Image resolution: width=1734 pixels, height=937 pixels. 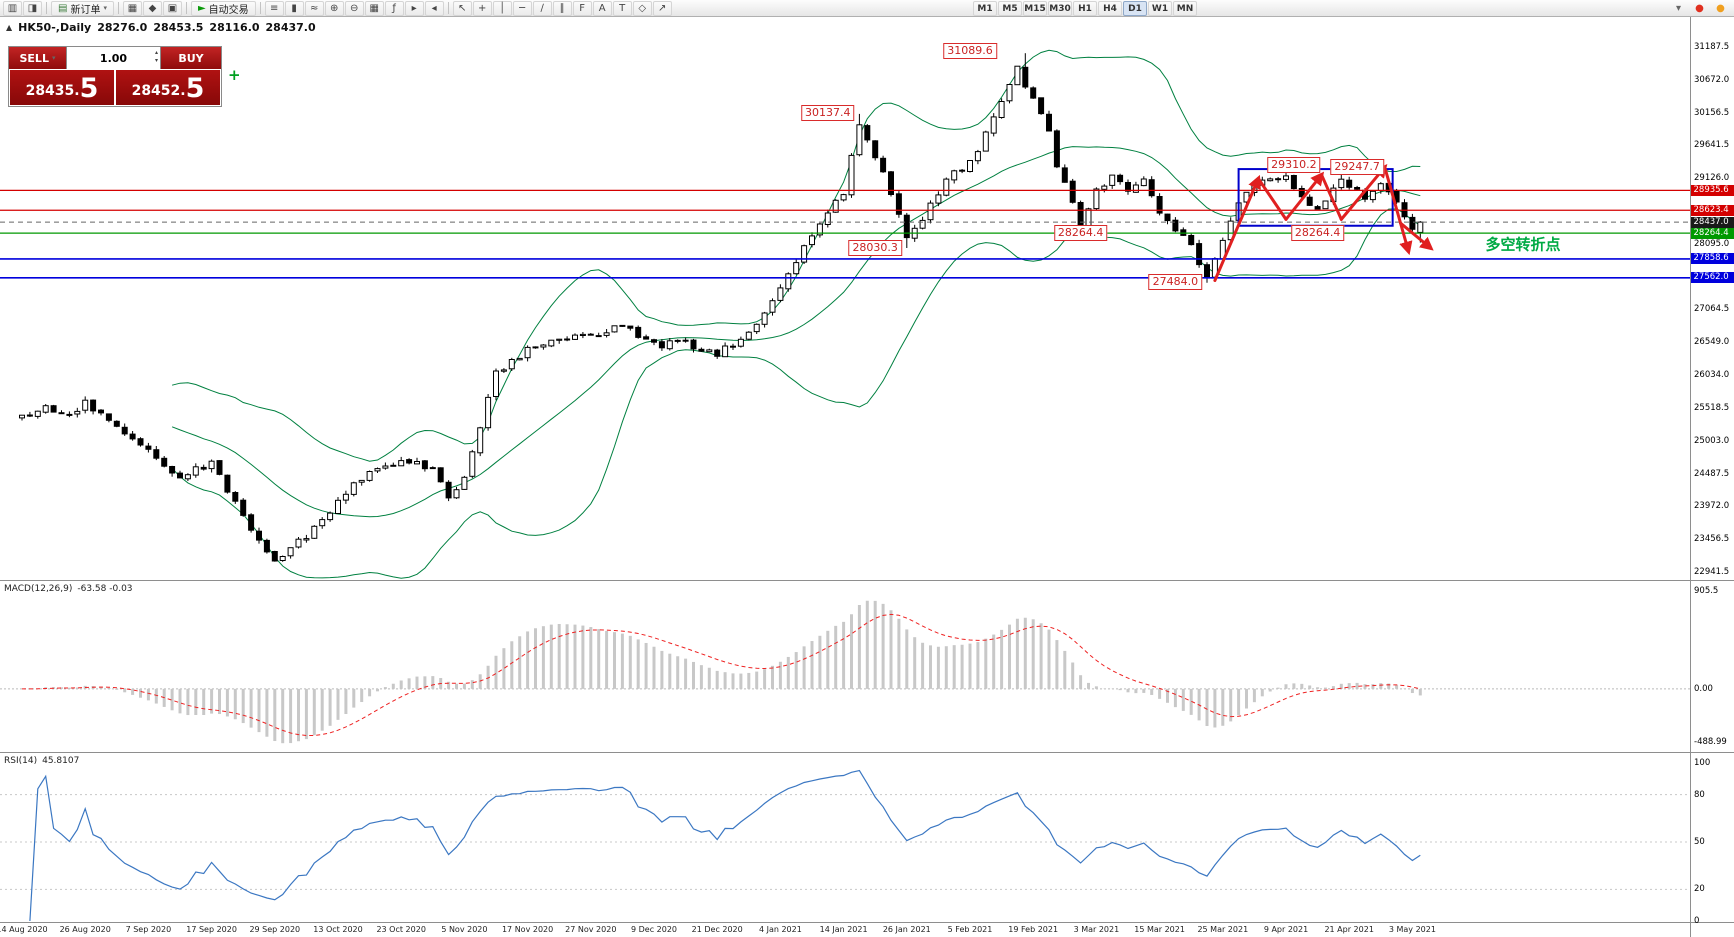 I want to click on profiles-icon: ◨, so click(x=32, y=8).